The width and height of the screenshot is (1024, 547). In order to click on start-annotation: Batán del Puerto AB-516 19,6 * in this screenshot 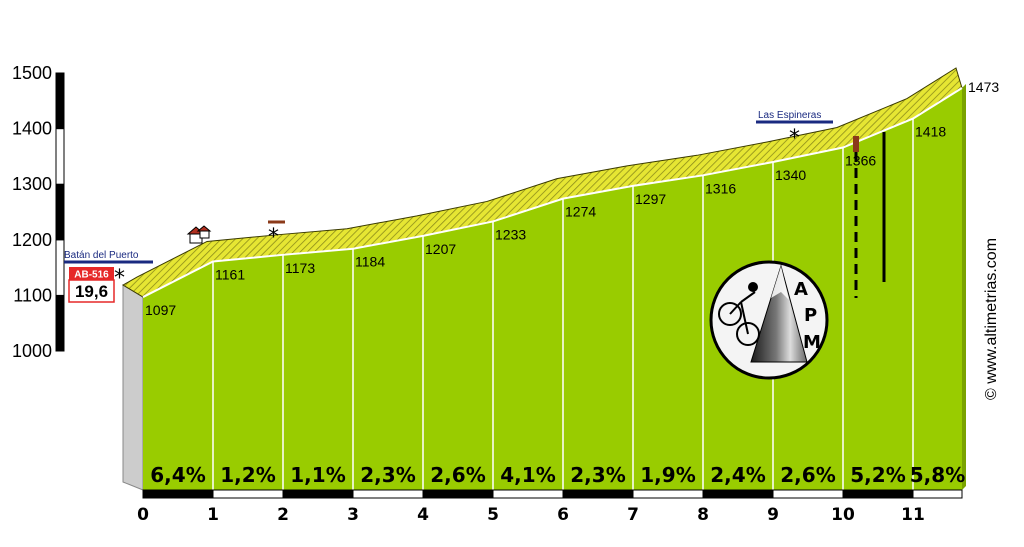, I will do `click(108, 276)`.